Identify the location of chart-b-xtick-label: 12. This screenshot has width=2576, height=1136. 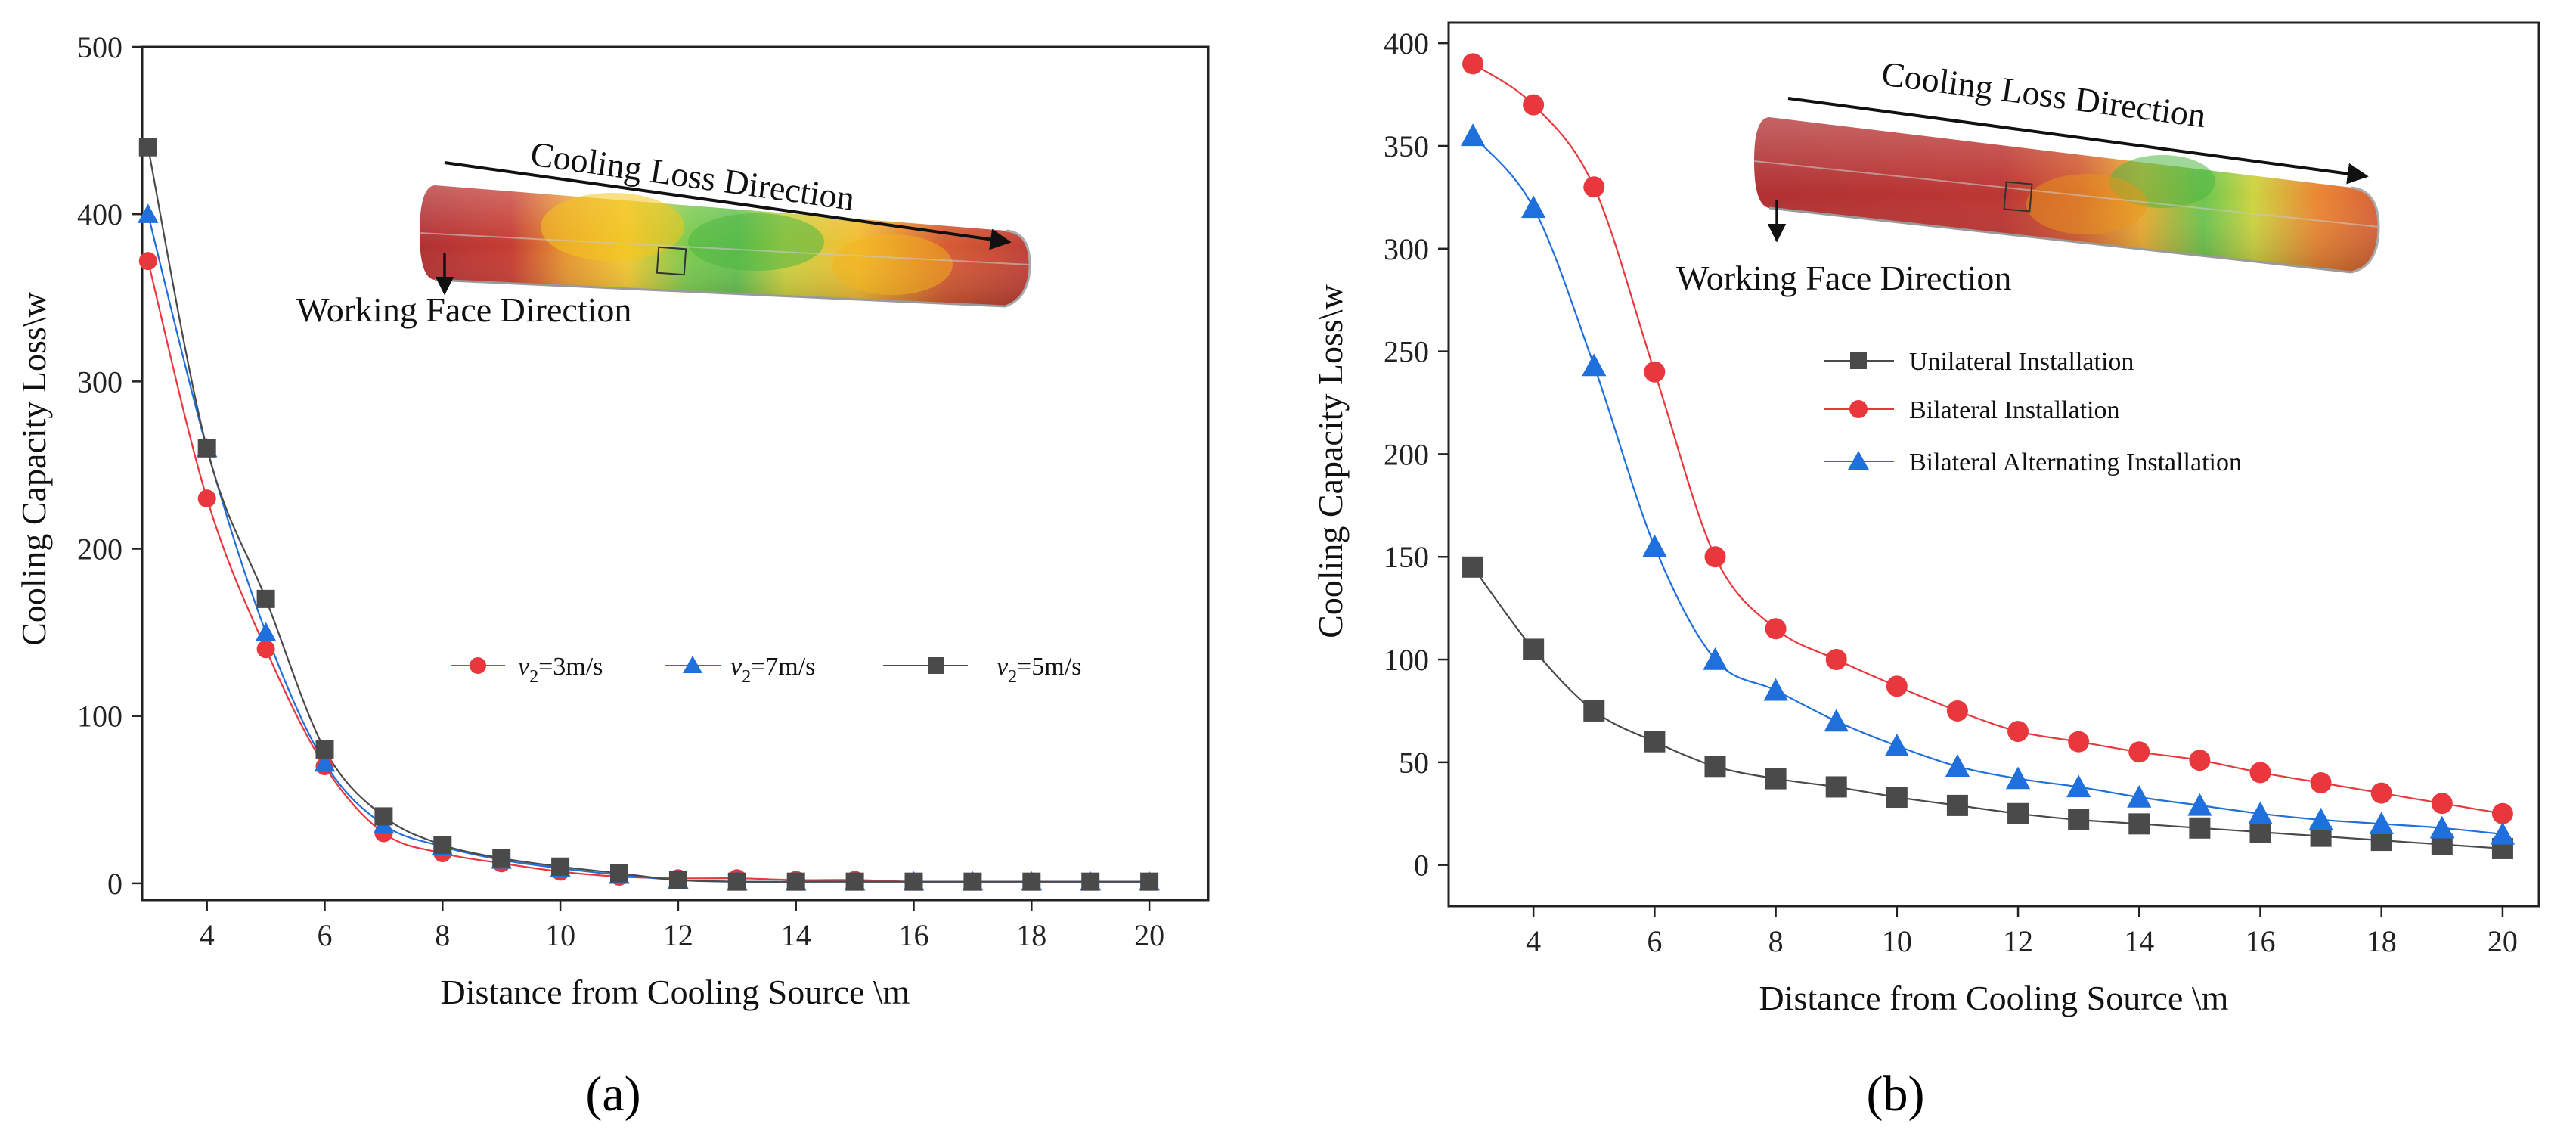
(2018, 941).